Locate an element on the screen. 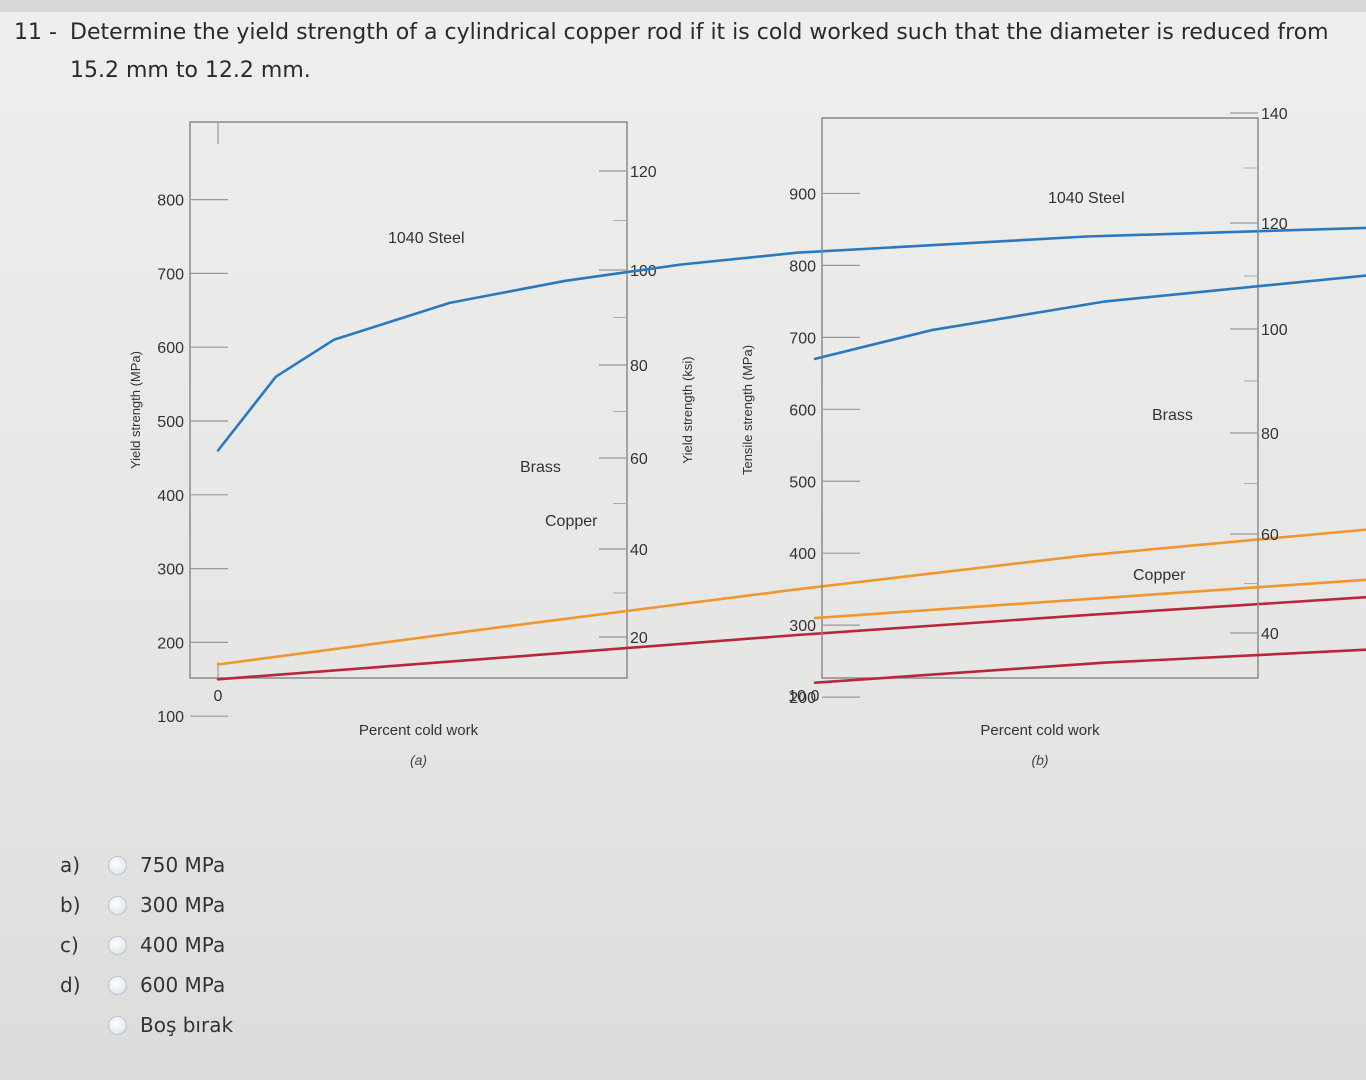 This screenshot has width=1366, height=1080. option-label: 300 MPa is located at coordinates (183, 905).